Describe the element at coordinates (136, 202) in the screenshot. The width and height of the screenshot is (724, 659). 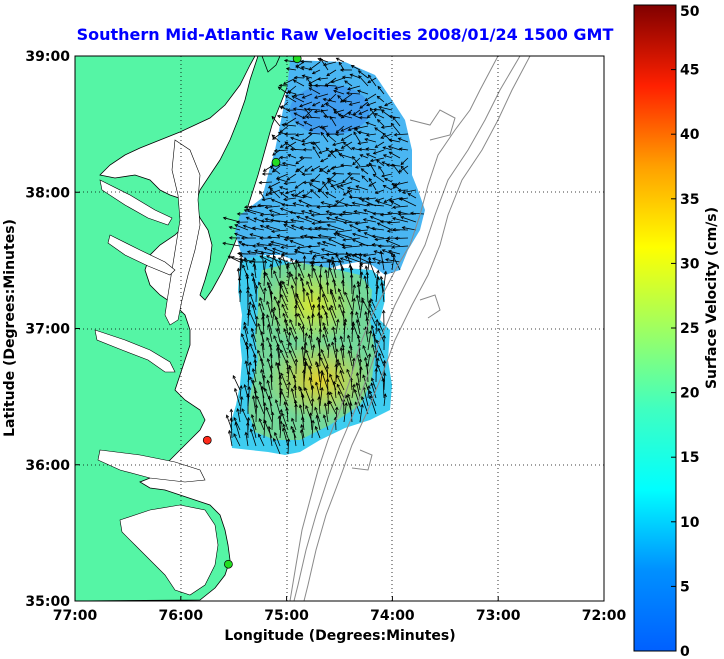
I see `potomac-river` at that location.